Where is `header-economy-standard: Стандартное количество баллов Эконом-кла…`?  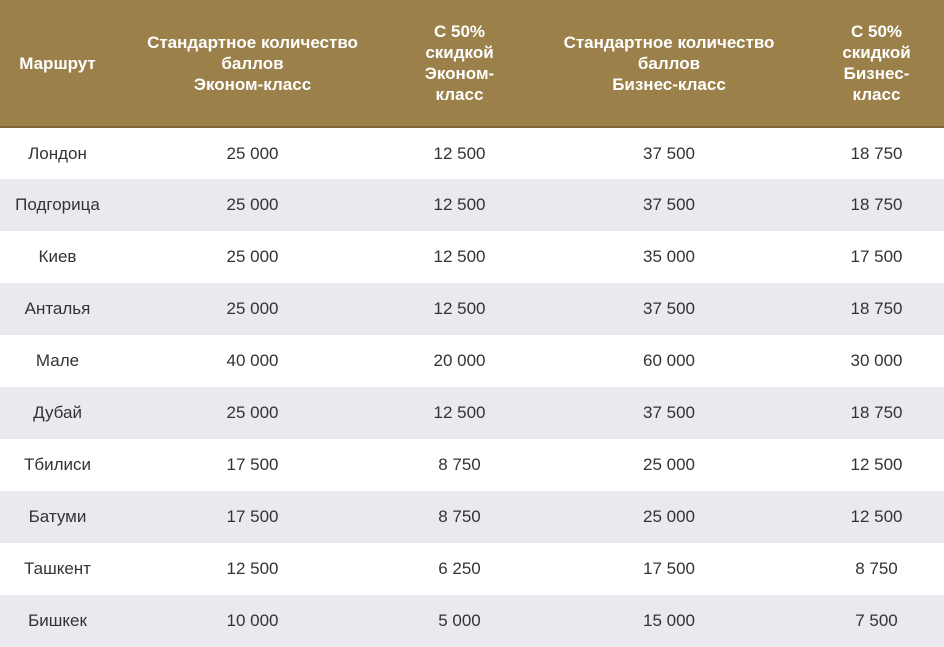 header-economy-standard: Стандартное количество баллов Эконом-кла… is located at coordinates (252, 64).